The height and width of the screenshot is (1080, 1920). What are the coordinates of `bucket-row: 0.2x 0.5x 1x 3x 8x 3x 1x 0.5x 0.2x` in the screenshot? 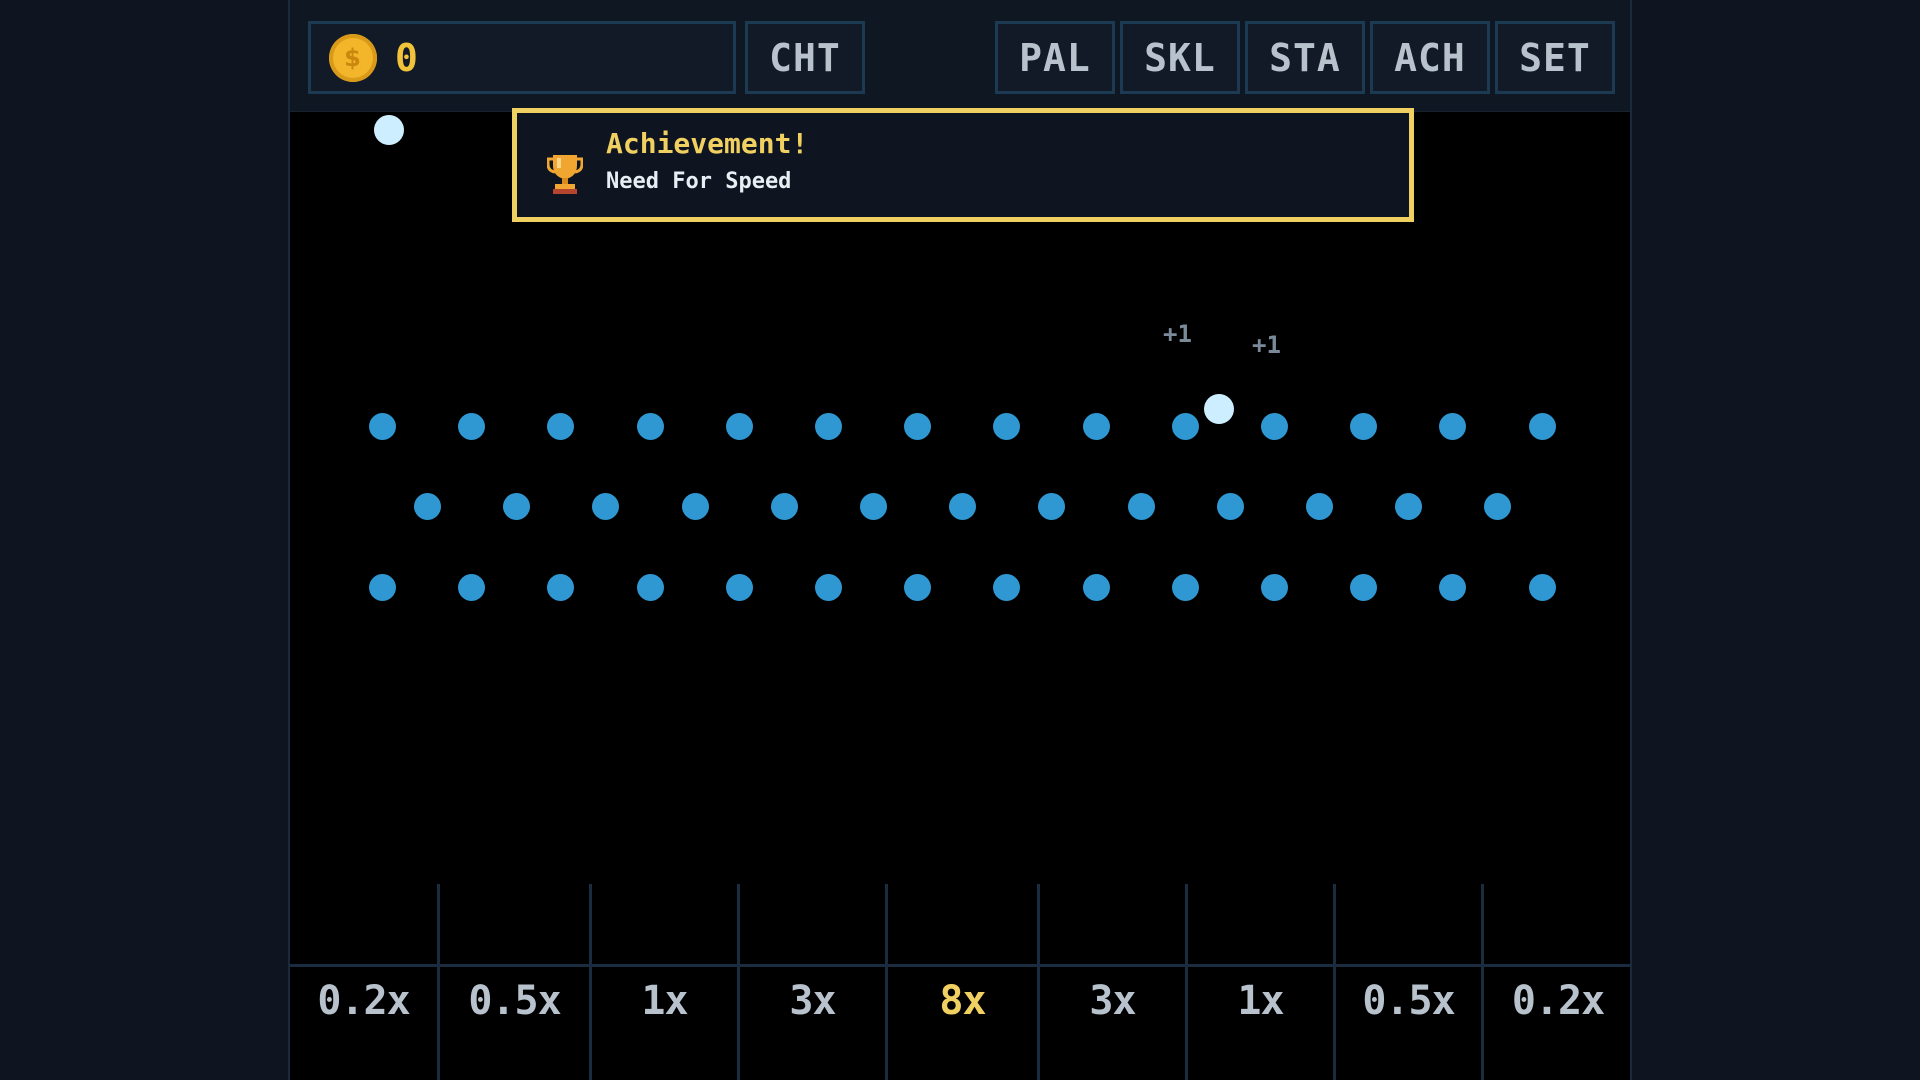 It's located at (960, 982).